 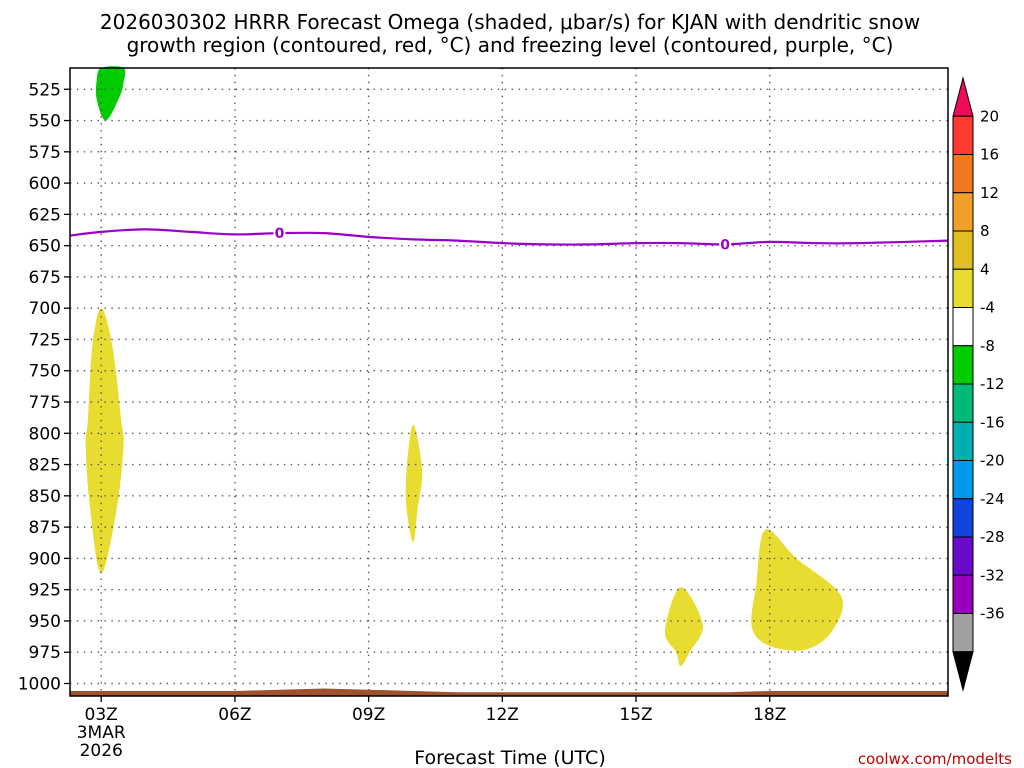 I want to click on y-tick-label: 625, so click(x=45, y=215).